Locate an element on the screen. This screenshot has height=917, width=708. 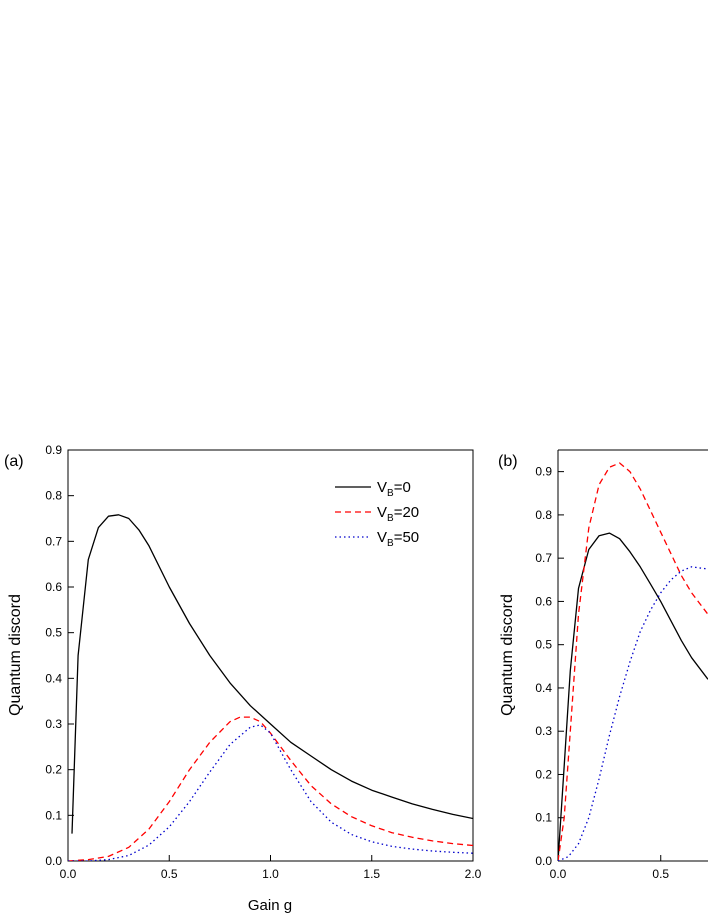
panel-b-x-ticks: 0.0 0.5 is located at coordinates (609, 868).